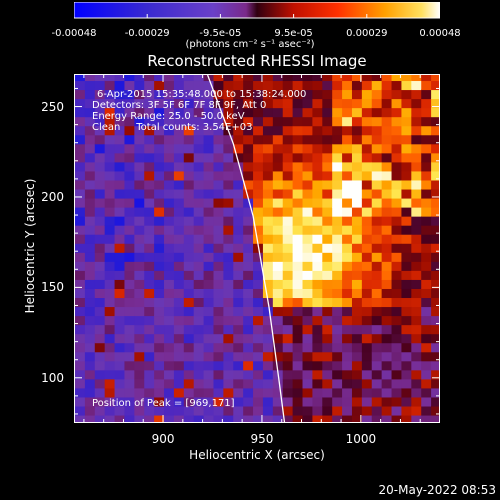  I want to click on y-tick-label: 150, so click(52, 287).